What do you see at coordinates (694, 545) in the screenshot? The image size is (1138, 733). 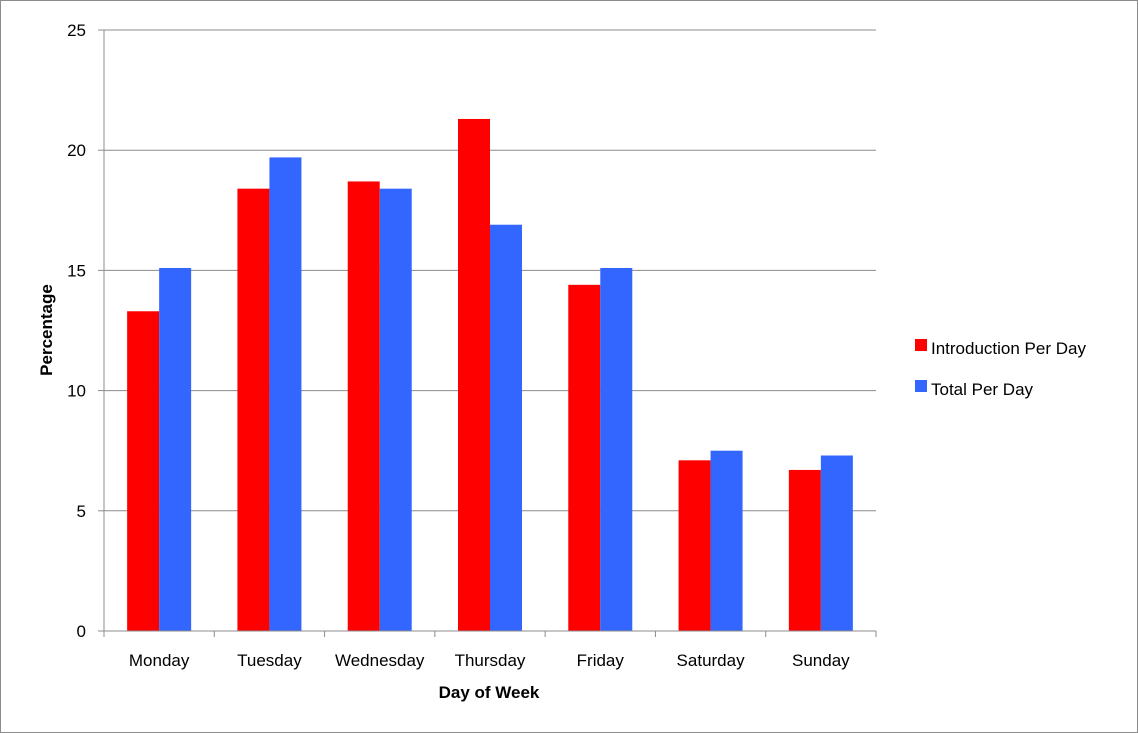 I see `bar-introduction-saturday` at bounding box center [694, 545].